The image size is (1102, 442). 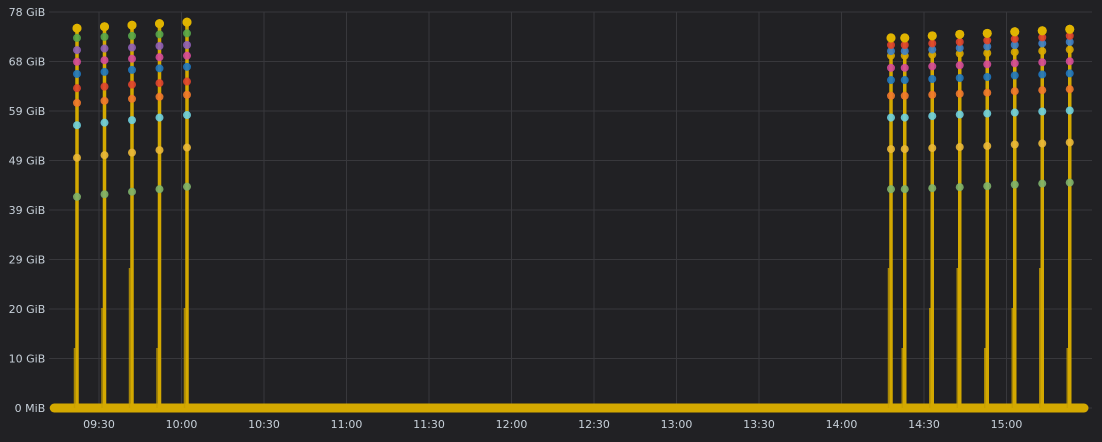 I want to click on x-tick-label: 14:30, so click(x=924, y=424).